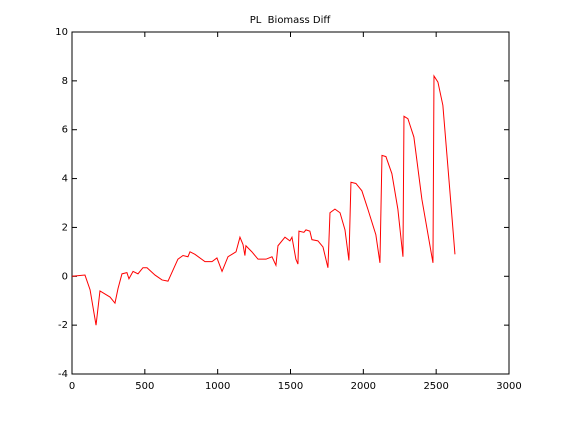  What do you see at coordinates (61, 32) in the screenshot?
I see `y-tick-label: 10` at bounding box center [61, 32].